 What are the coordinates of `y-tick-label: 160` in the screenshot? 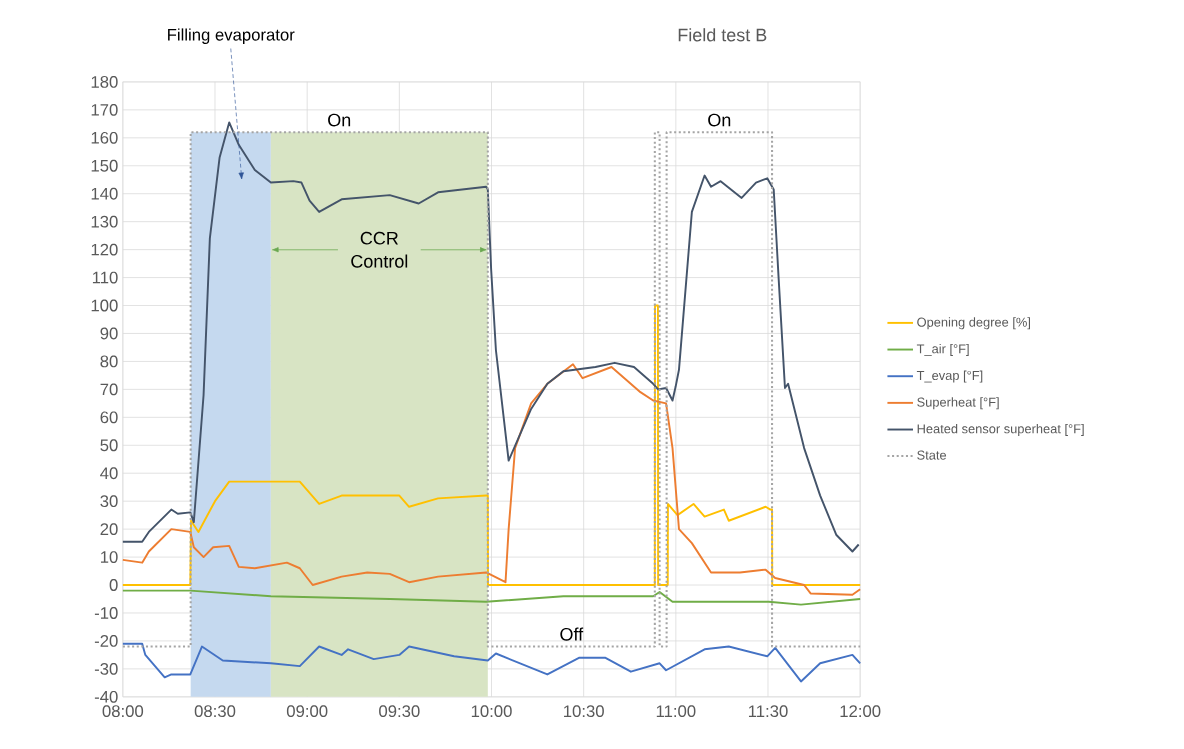 It's located at (104, 137).